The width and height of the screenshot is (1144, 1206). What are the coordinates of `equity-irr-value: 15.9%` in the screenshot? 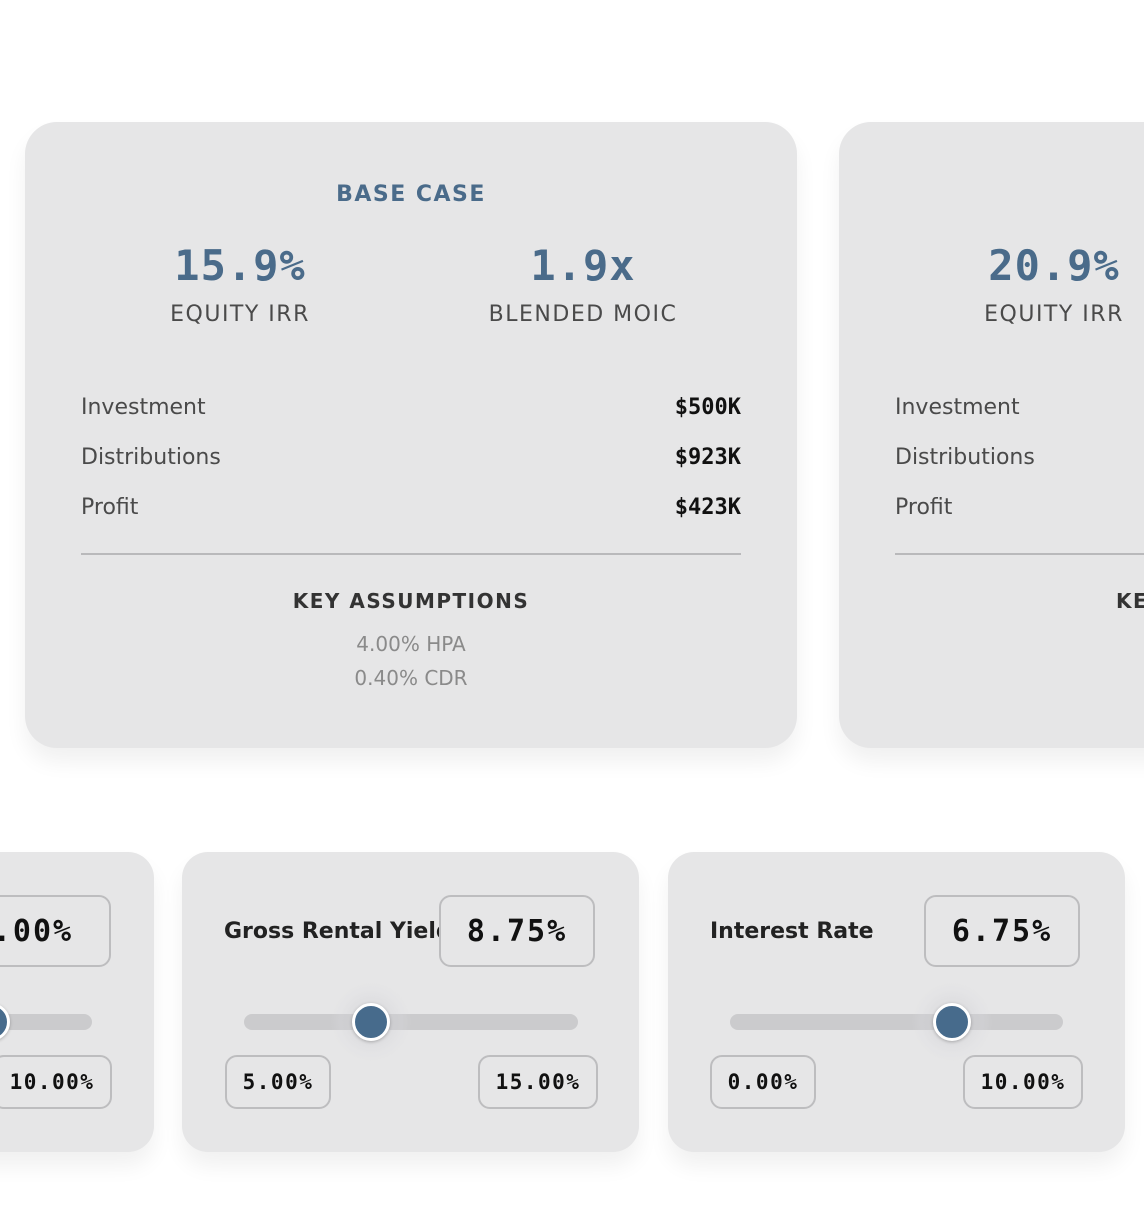 It's located at (240, 265).